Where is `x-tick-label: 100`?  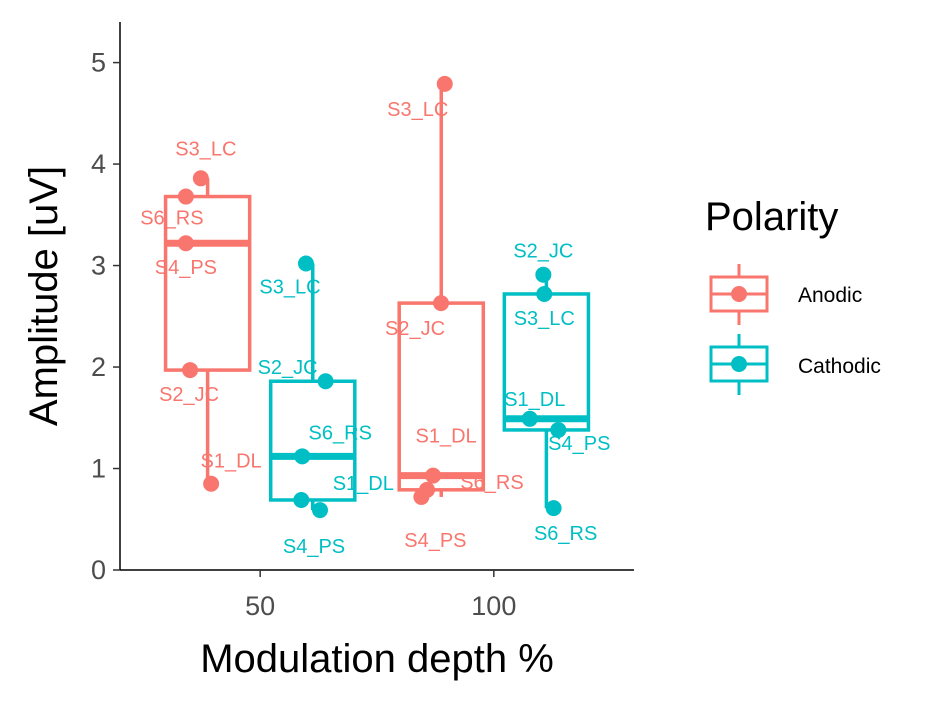
x-tick-label: 100 is located at coordinates (493, 606).